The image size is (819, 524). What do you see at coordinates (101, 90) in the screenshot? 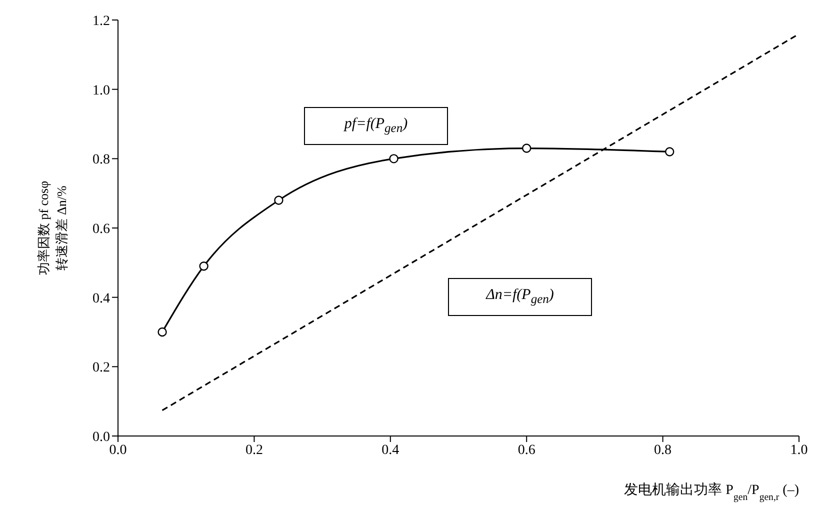
I see `y-tick-label: 1.0` at bounding box center [101, 90].